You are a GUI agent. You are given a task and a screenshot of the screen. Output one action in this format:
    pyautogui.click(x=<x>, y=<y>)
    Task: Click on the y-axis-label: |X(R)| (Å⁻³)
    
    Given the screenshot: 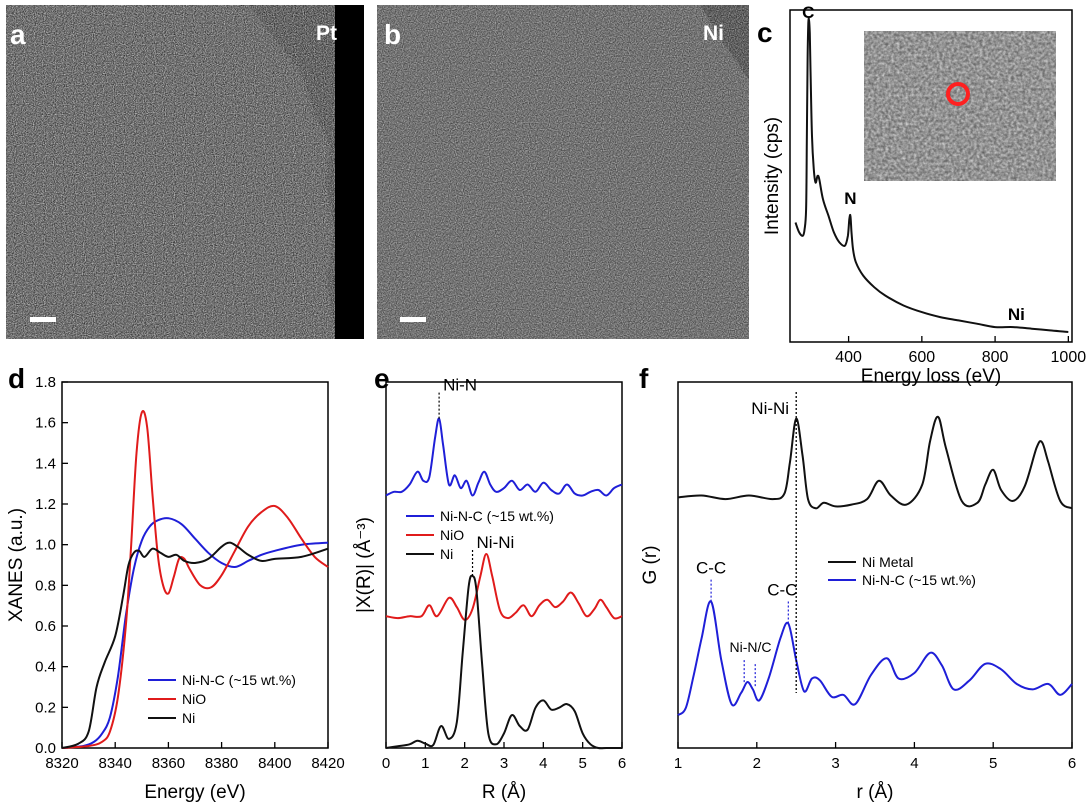 What is the action you would take?
    pyautogui.click(x=364, y=565)
    